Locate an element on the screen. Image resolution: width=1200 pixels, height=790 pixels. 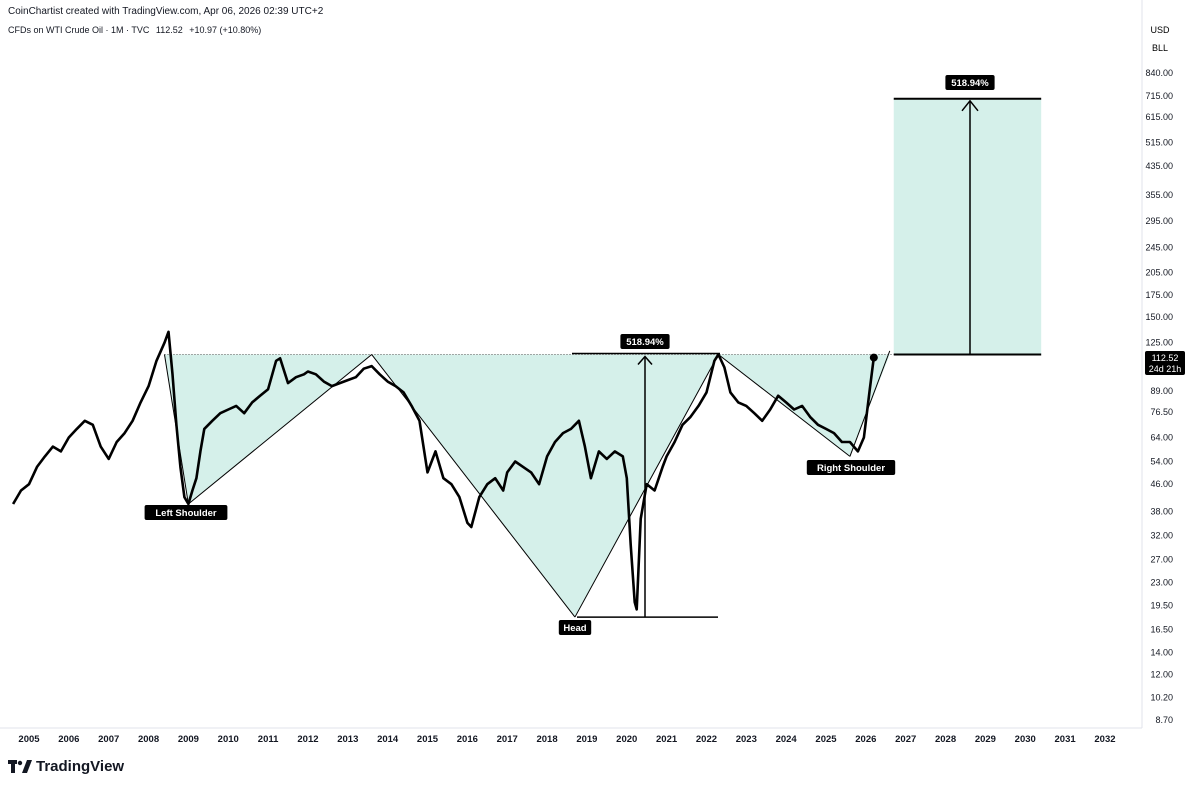
price-tick-label: 54.00 is located at coordinates (1161, 462).